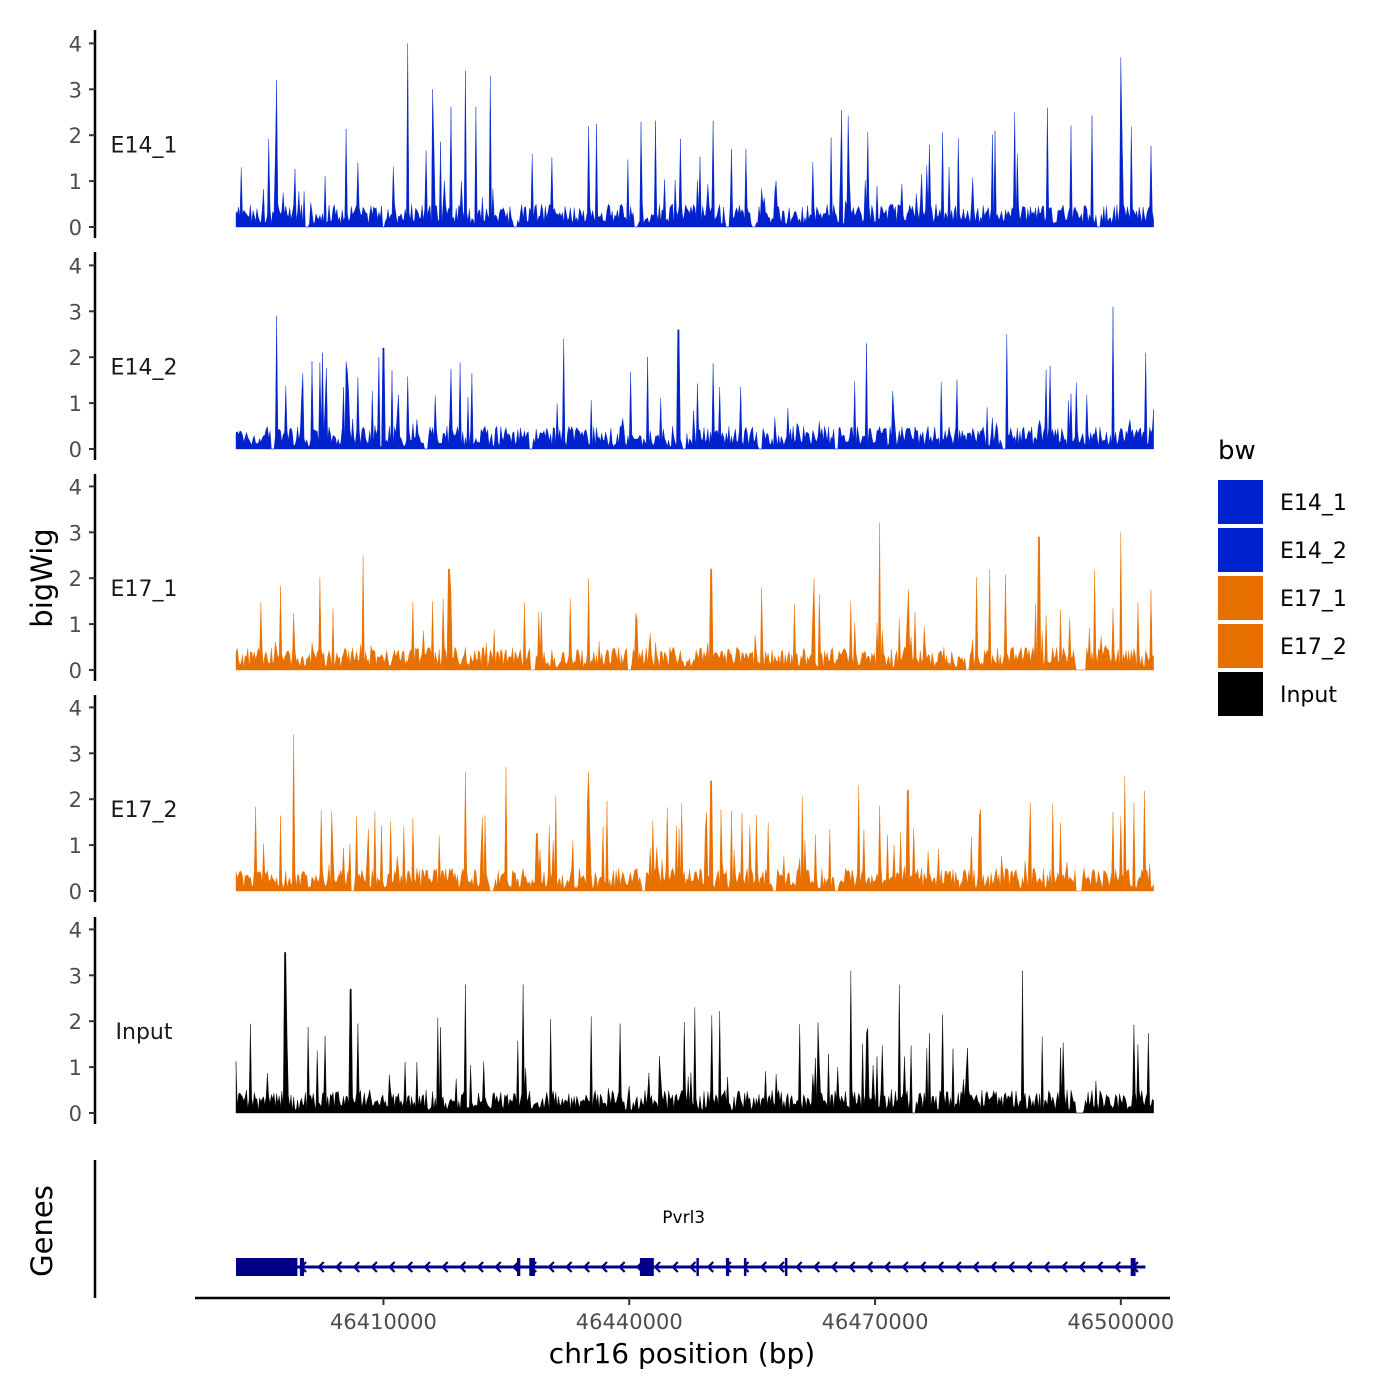  Describe the element at coordinates (611, 799) in the screenshot. I see `panel-e17-2: 0 1 2 3 4 E17_2` at that location.